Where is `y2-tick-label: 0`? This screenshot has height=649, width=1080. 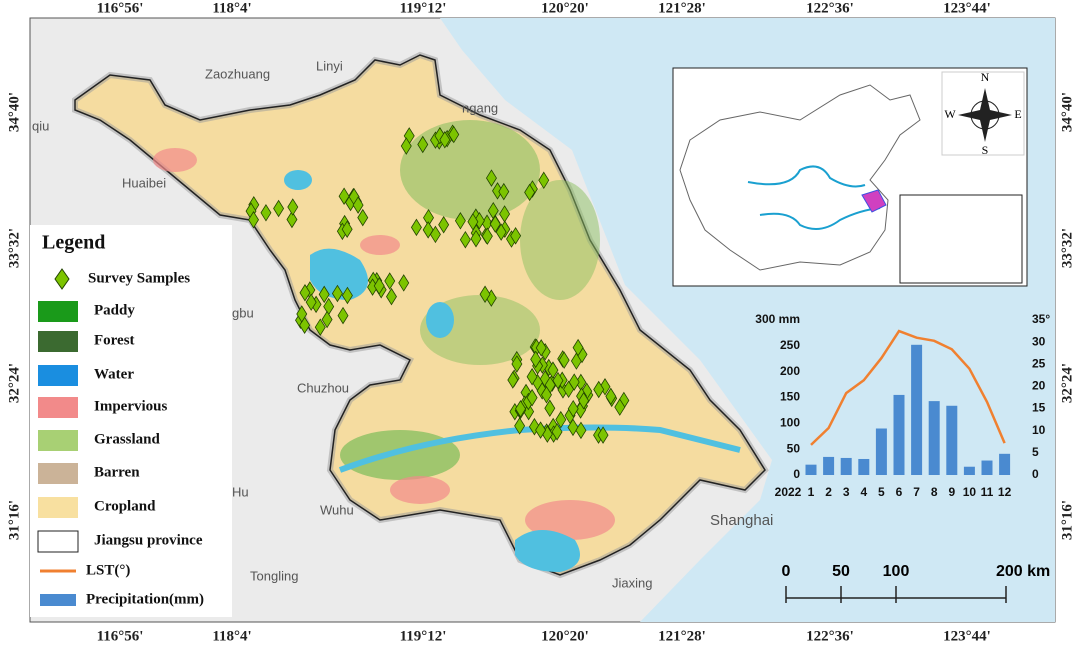
y2-tick-label: 0 is located at coordinates (1035, 474).